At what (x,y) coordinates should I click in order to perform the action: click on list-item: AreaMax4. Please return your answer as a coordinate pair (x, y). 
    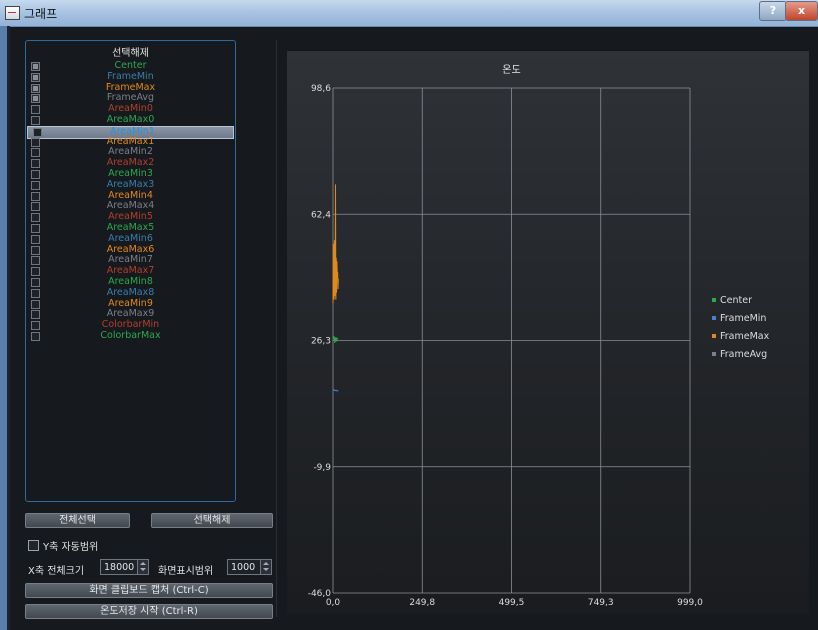
    Looking at the image, I should click on (130, 206).